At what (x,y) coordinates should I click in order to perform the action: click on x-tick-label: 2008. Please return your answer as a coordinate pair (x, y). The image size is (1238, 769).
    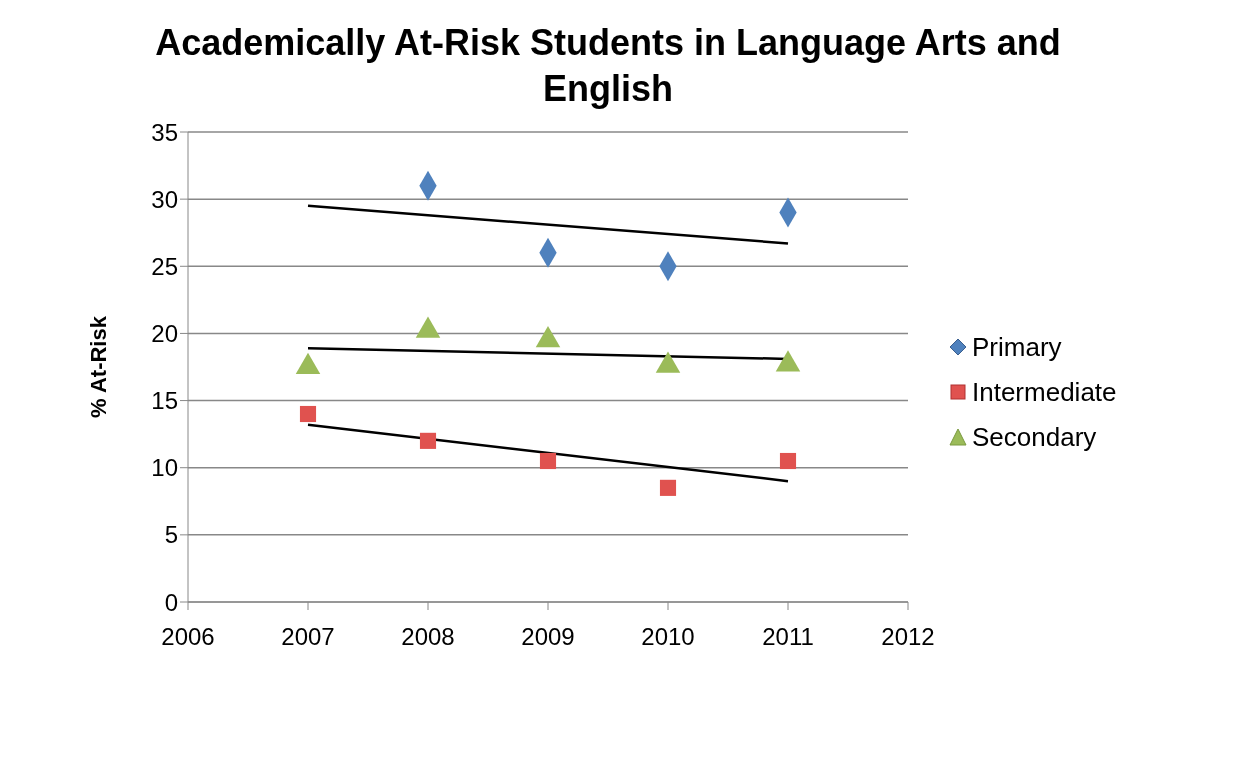
    Looking at the image, I should click on (428, 637).